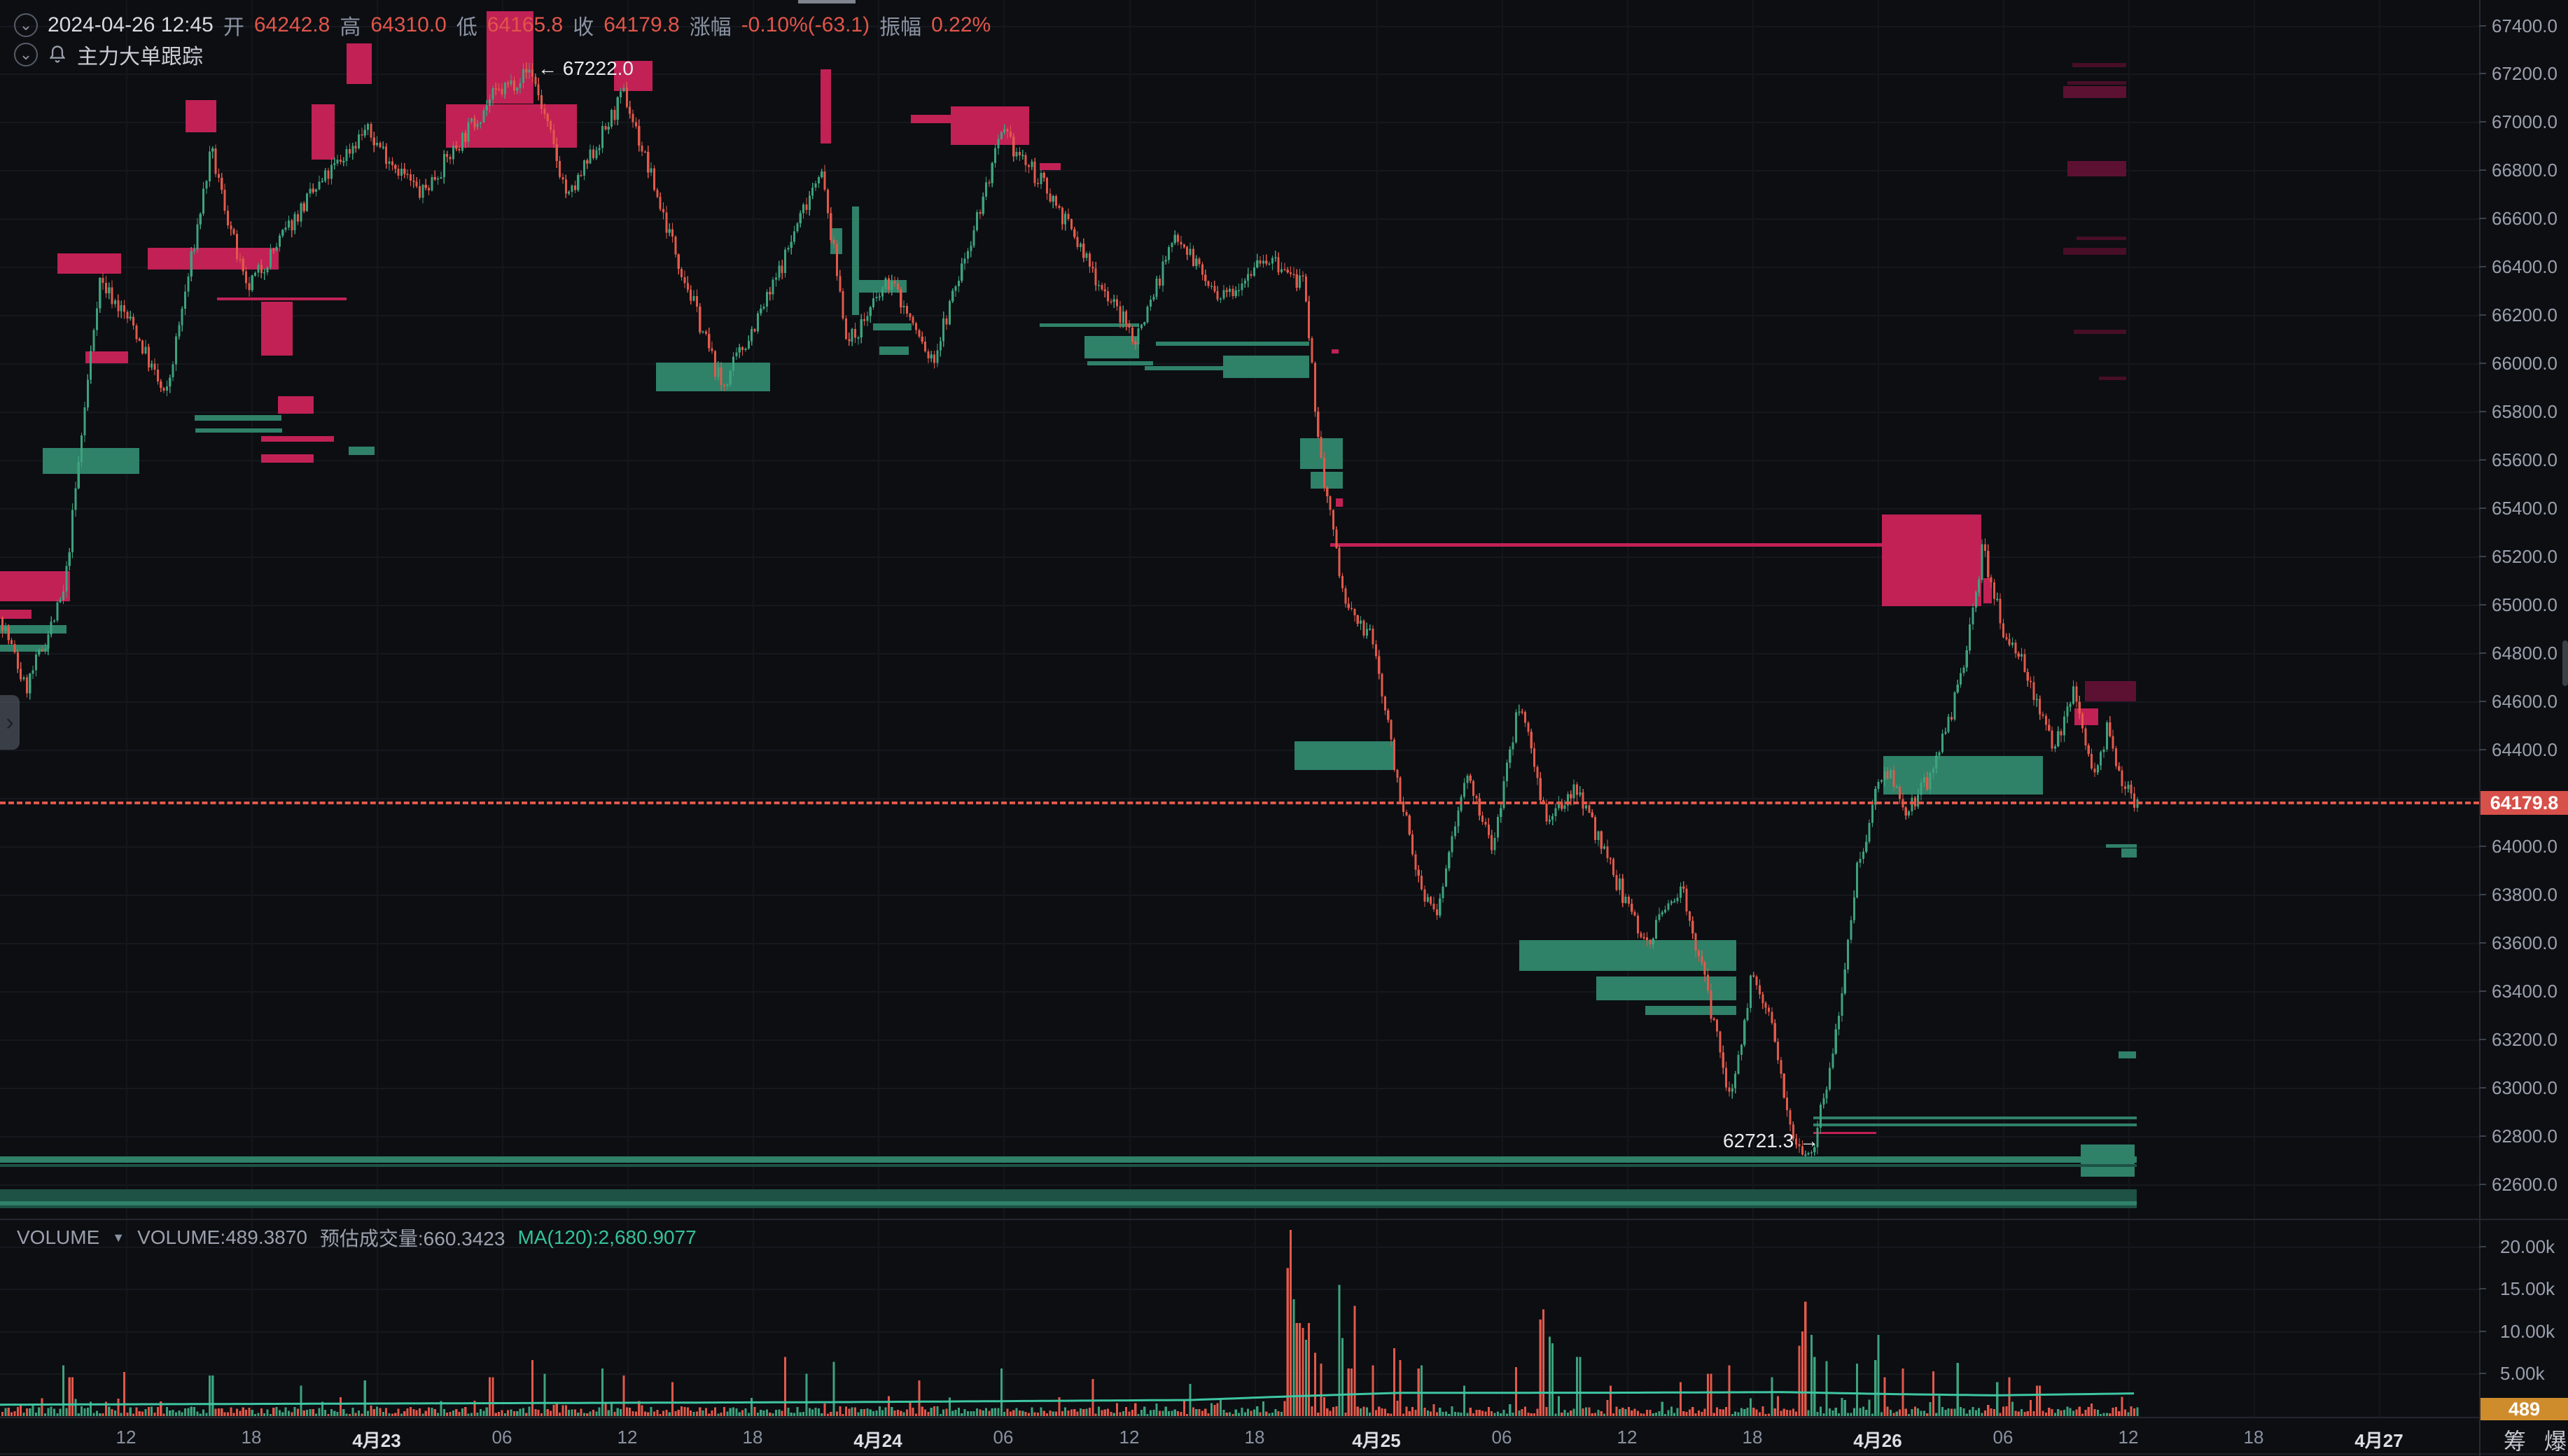 The width and height of the screenshot is (2568, 1456). Describe the element at coordinates (59, 1237) in the screenshot. I see `volume-title: VOLUME` at that location.